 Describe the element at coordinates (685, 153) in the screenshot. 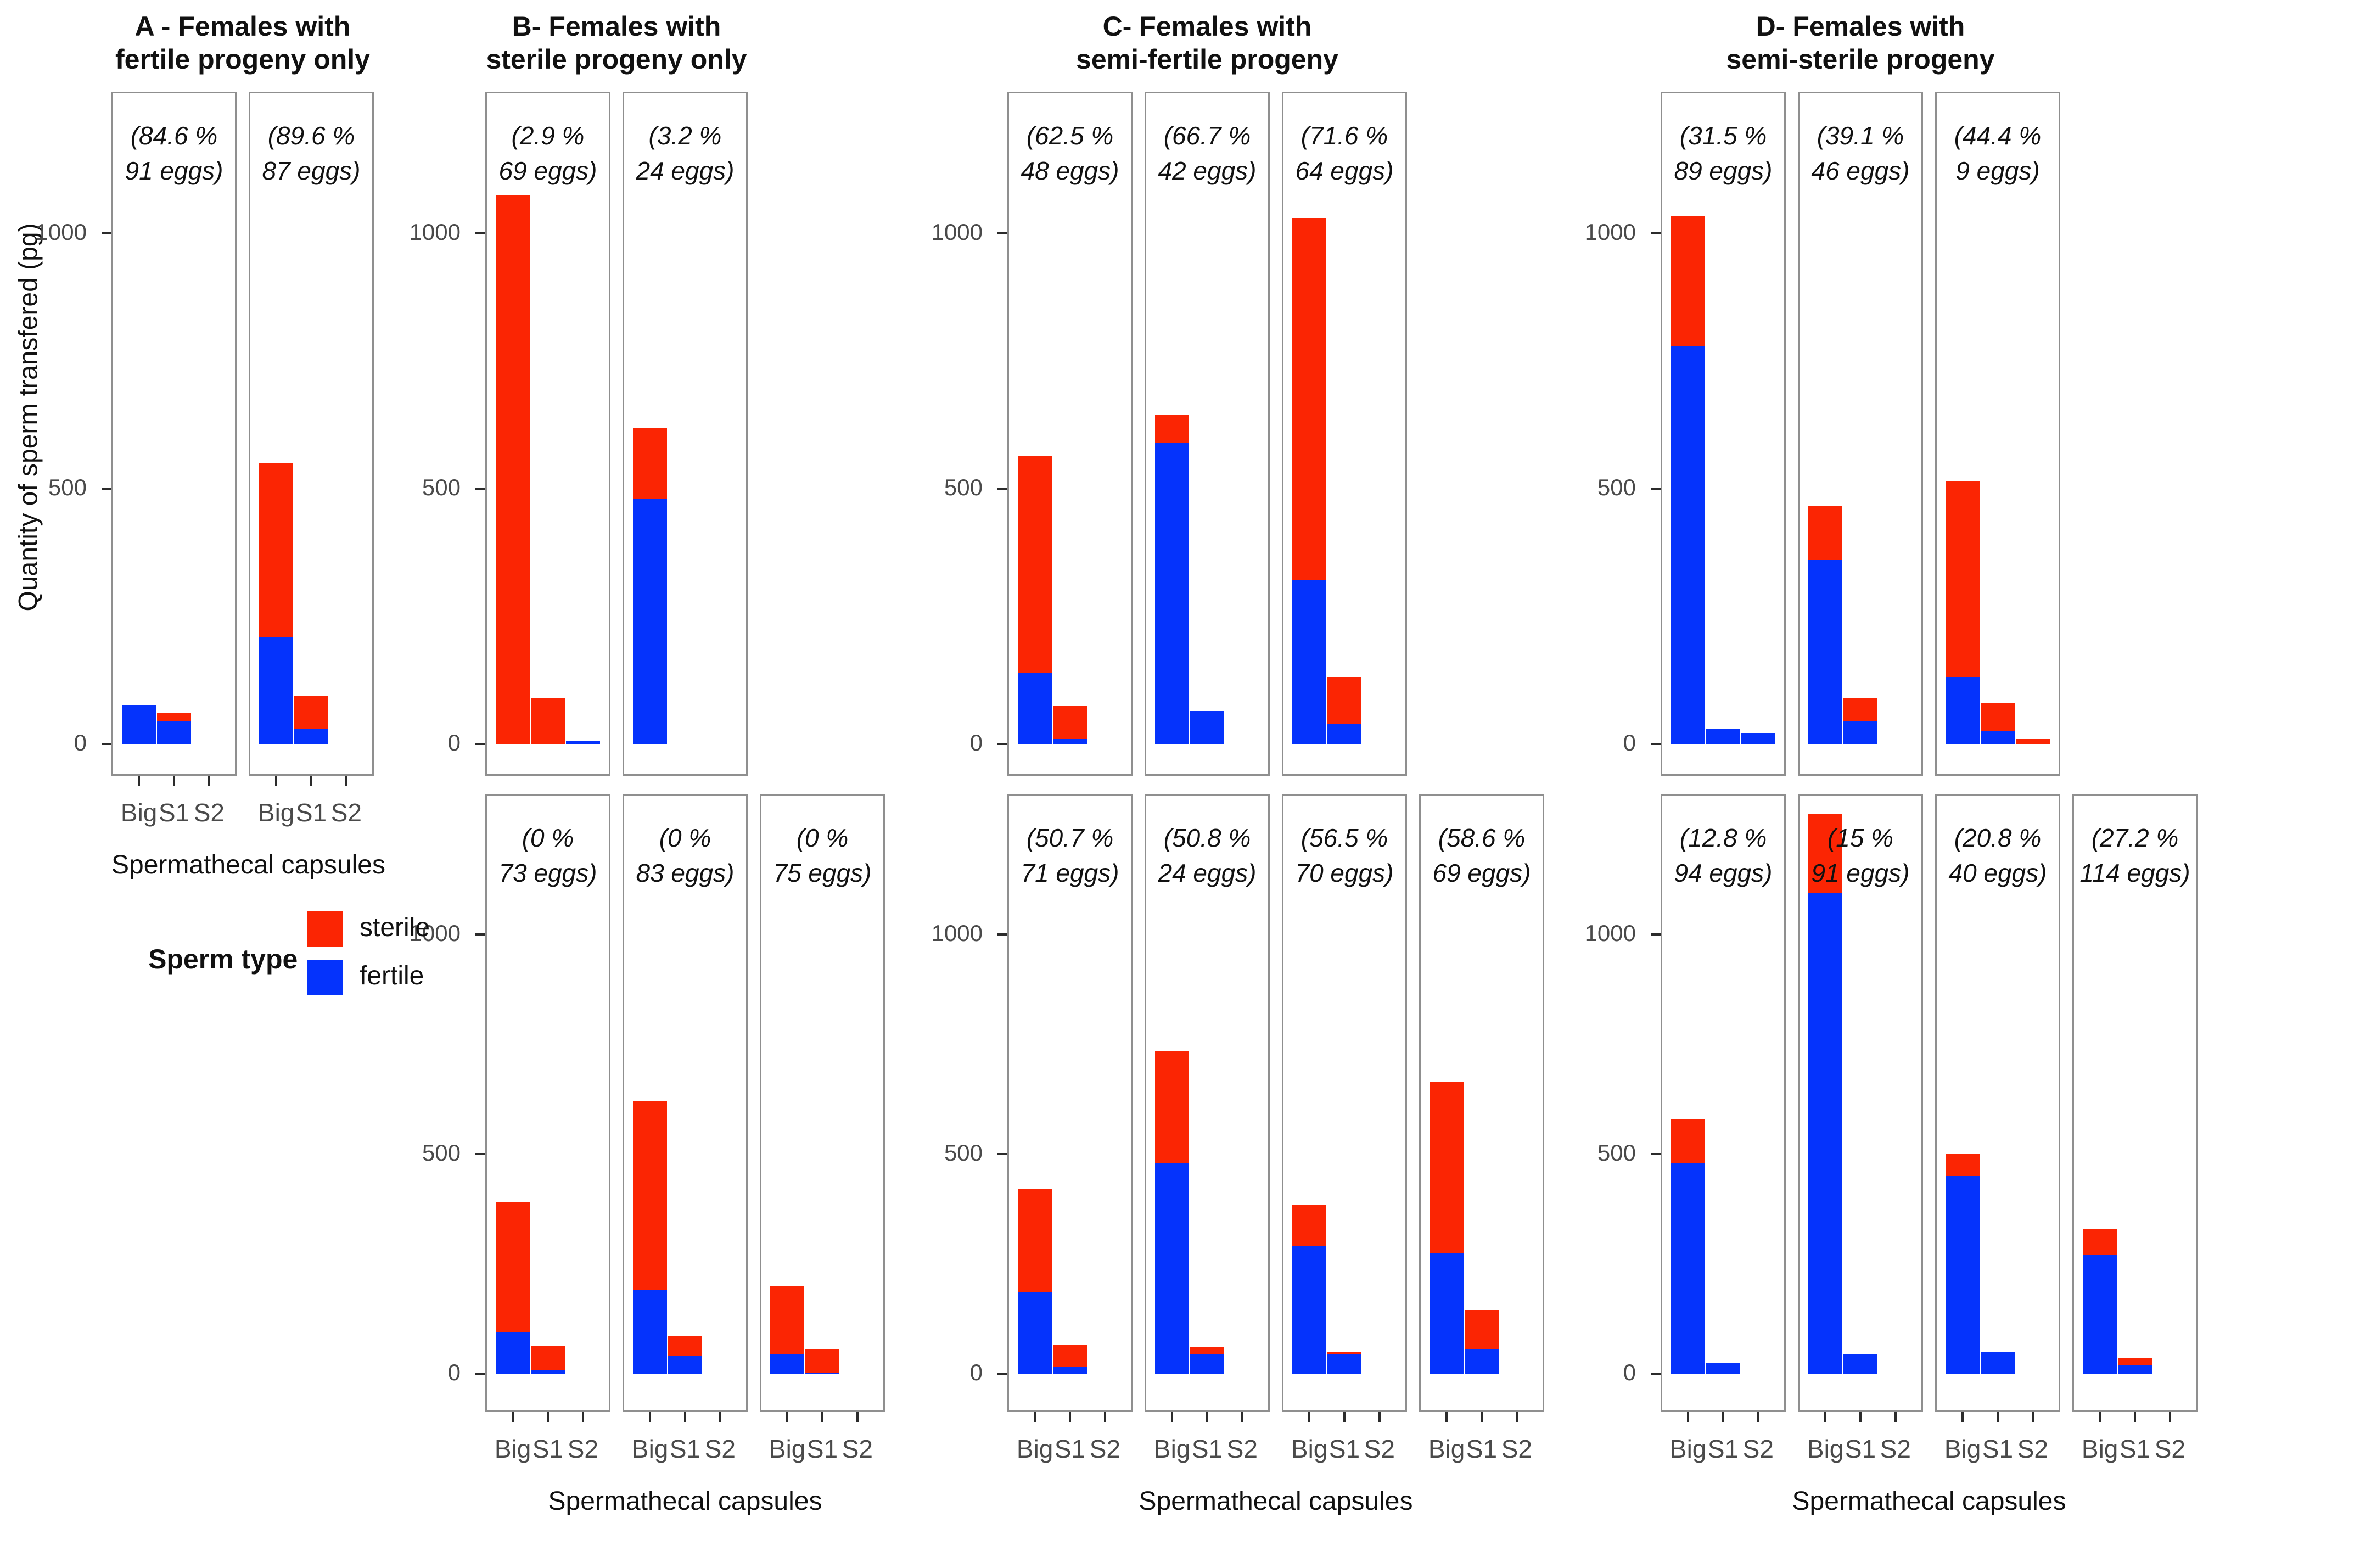

I see `panel-annotation: (3.2 % 24 eggs)` at that location.